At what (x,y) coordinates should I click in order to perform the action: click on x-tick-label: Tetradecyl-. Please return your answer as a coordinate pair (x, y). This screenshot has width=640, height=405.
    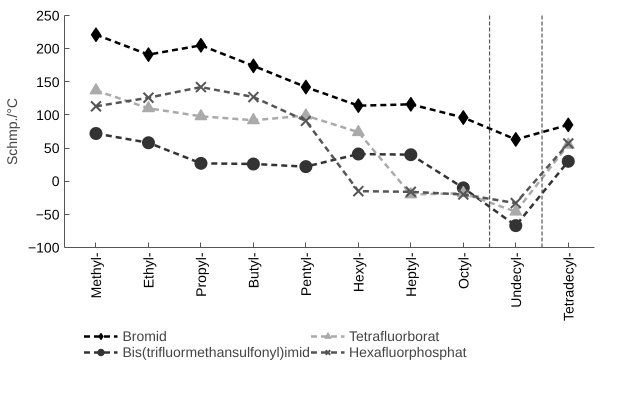
    Looking at the image, I should click on (568, 286).